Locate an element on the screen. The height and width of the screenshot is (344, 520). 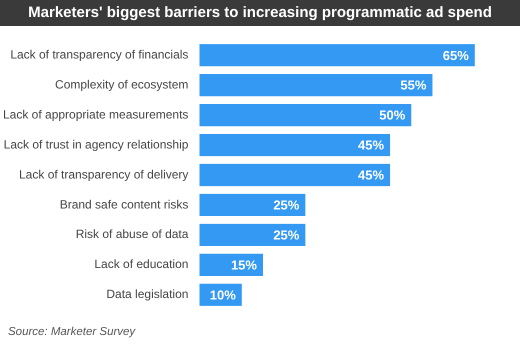
y-tick-label: Lack of trust in agency relationship is located at coordinates (96, 144).